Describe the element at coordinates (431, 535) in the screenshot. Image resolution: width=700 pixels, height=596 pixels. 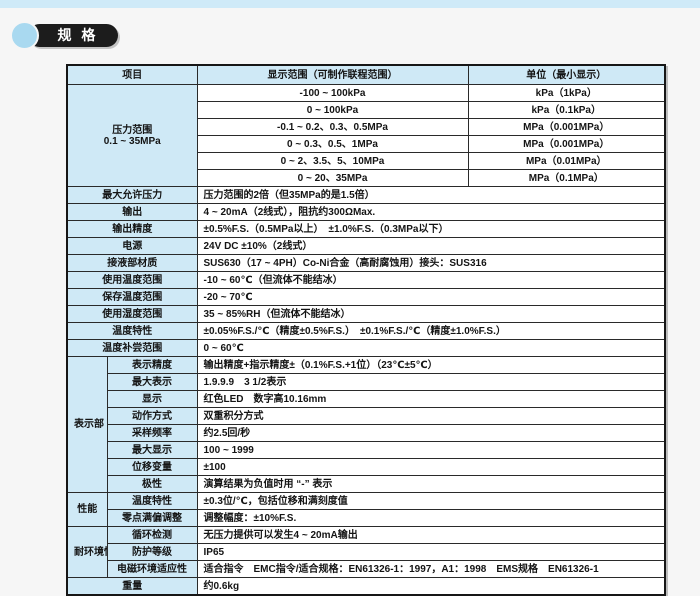
I see `spec-value-cell: 无压力提供可以发生4 ~ 20mA输出` at that location.